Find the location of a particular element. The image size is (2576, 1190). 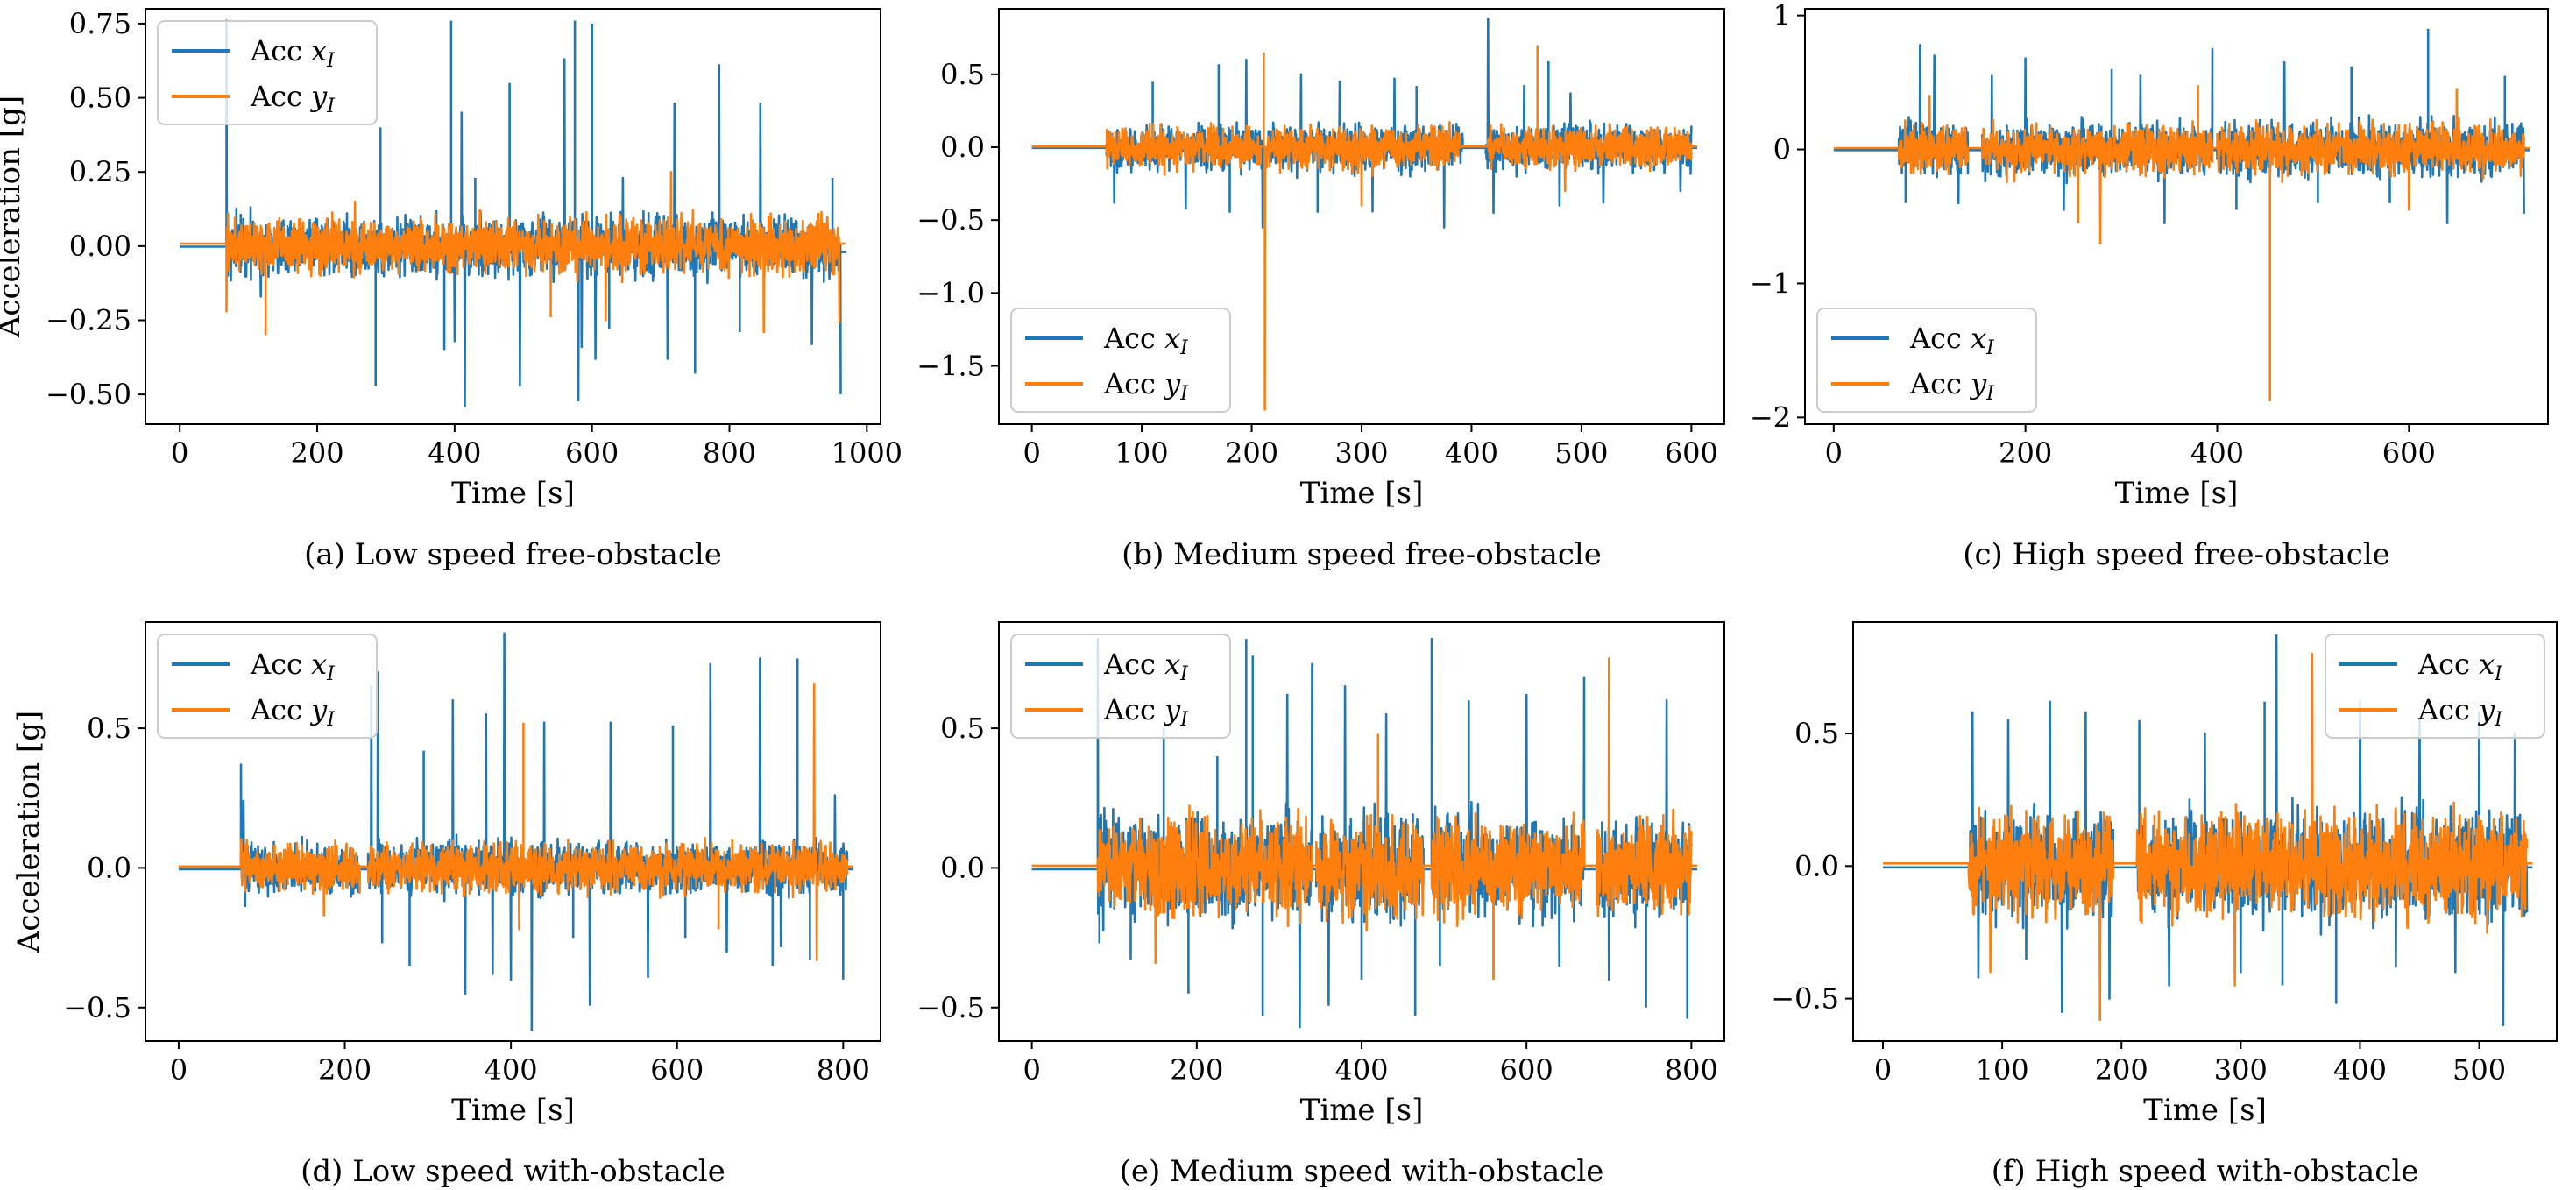

y-tick-label: 0.00 is located at coordinates (100, 246).